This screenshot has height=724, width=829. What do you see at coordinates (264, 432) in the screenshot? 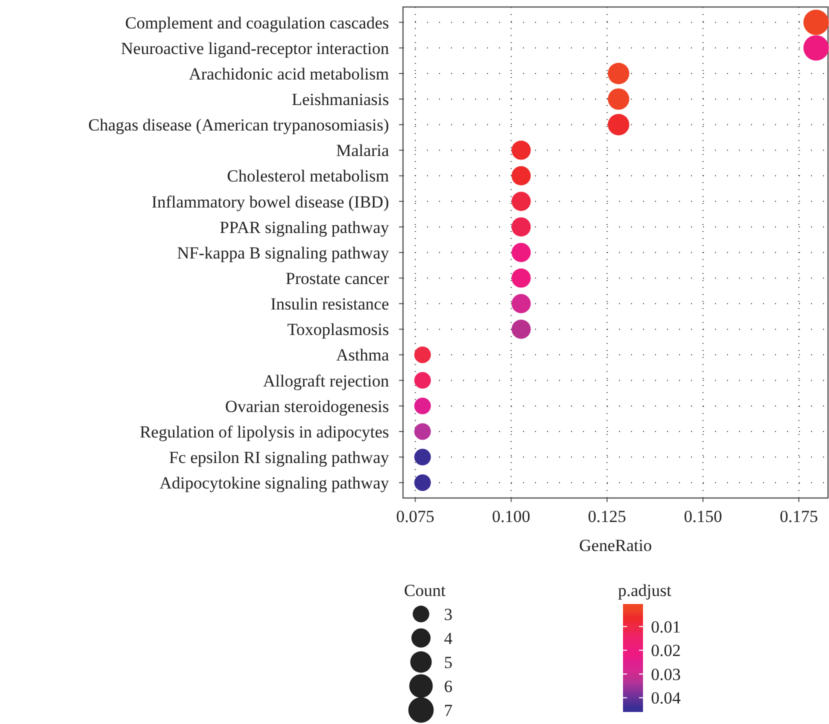
I see `y-tick-label: Regulation of lipolysis in adipocytes` at bounding box center [264, 432].